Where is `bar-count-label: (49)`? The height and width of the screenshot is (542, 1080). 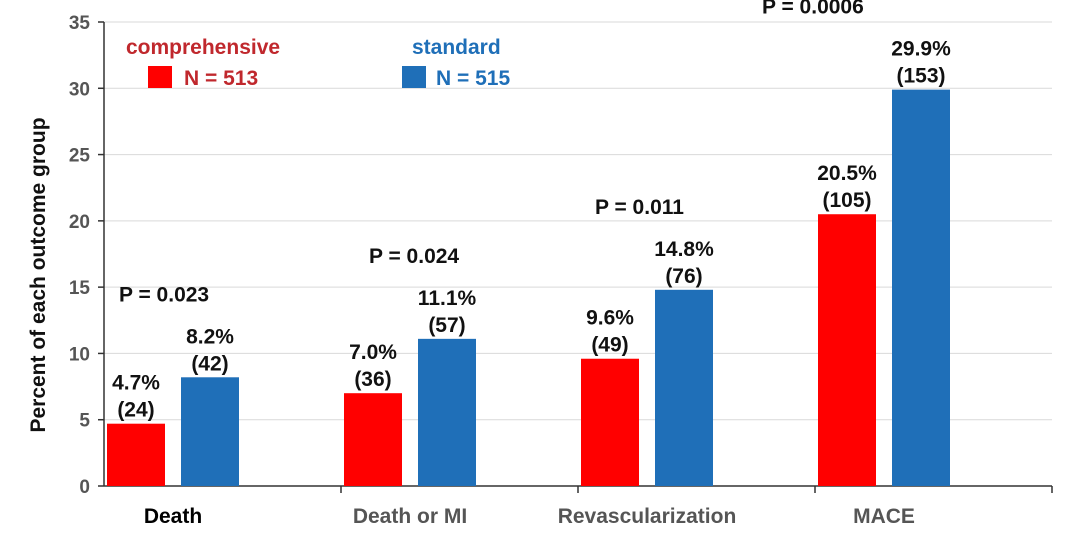 bar-count-label: (49) is located at coordinates (609, 345).